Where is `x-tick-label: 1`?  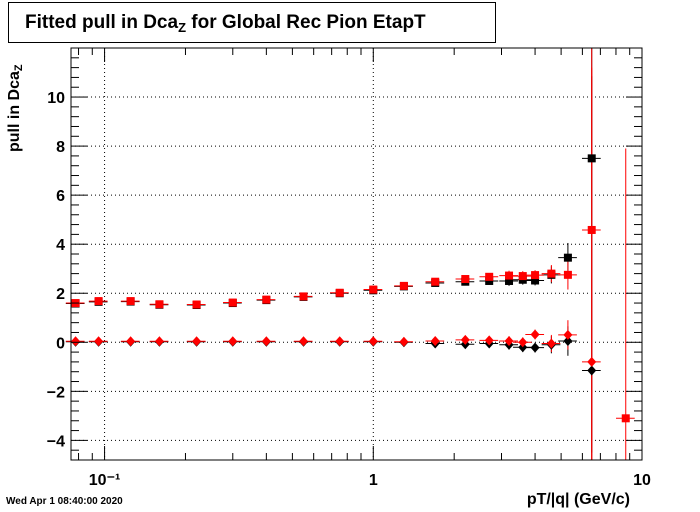 x-tick-label: 1 is located at coordinates (373, 480).